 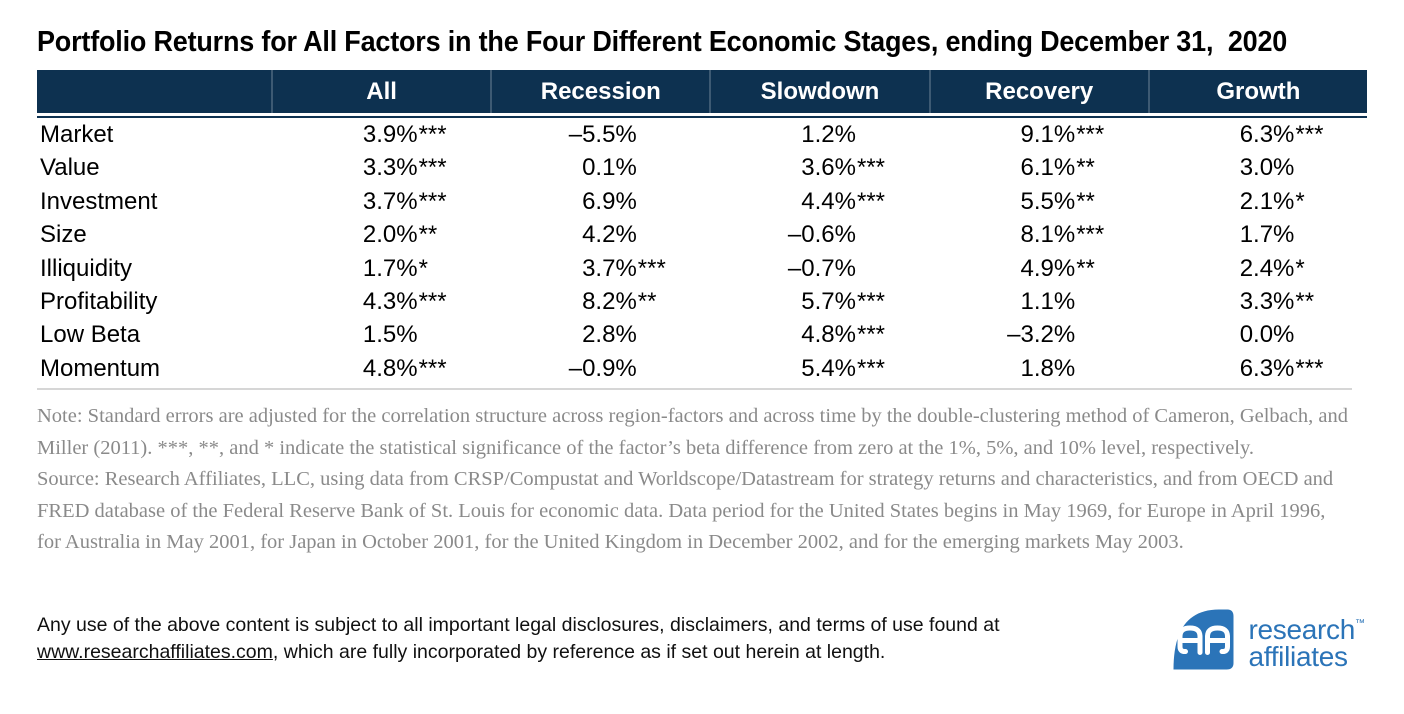 I want to click on table-row: Investment 3.7% *** 6.9% 4.4% *** 5.5% ** 2.1% *, so click(x=702, y=201).